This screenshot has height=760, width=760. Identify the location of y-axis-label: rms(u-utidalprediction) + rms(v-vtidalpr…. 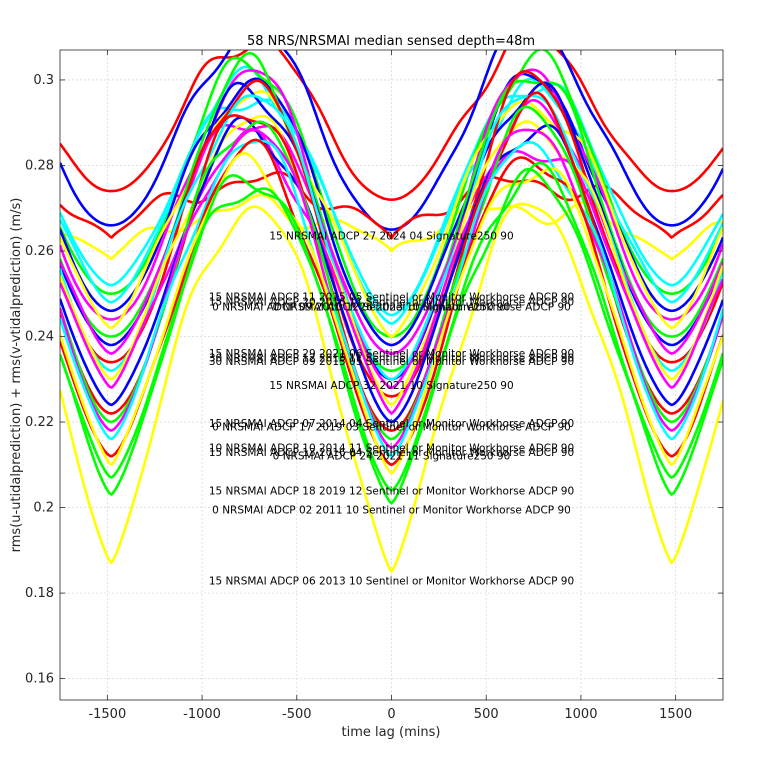
(16, 375).